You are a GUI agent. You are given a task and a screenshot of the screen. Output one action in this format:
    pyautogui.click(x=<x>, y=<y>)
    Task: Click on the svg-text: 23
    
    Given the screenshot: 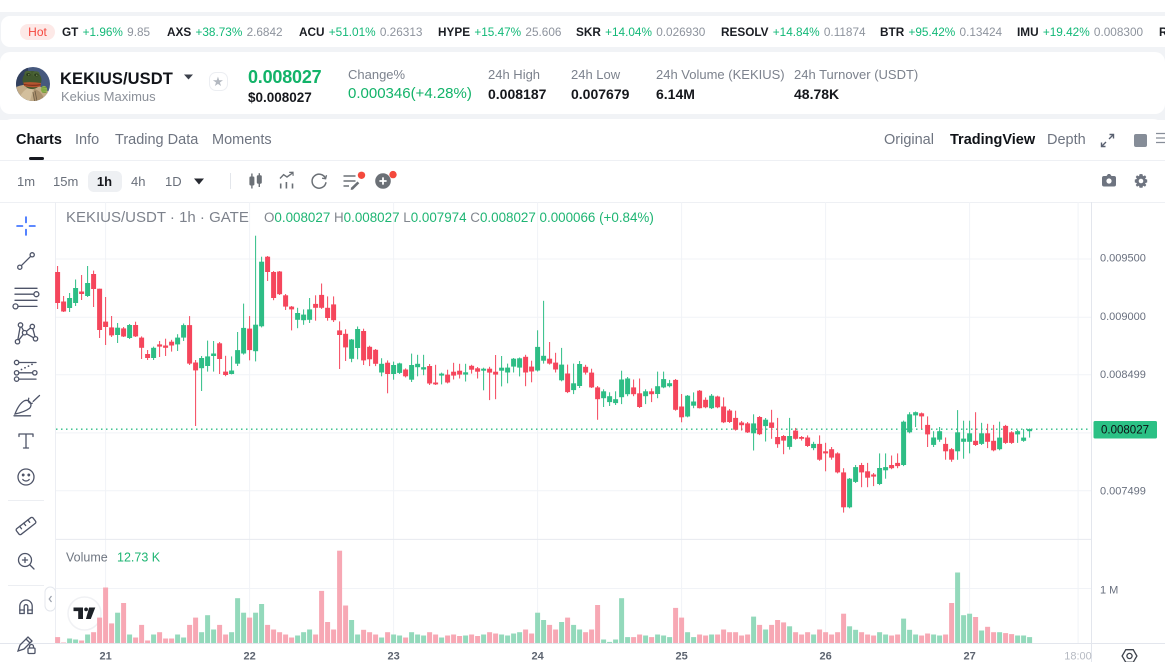 What is the action you would take?
    pyautogui.click(x=393, y=656)
    